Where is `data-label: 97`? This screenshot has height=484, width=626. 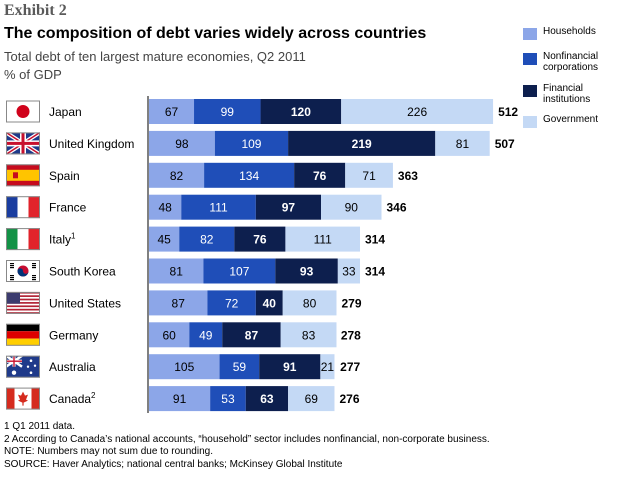
data-label: 97 is located at coordinates (289, 208).